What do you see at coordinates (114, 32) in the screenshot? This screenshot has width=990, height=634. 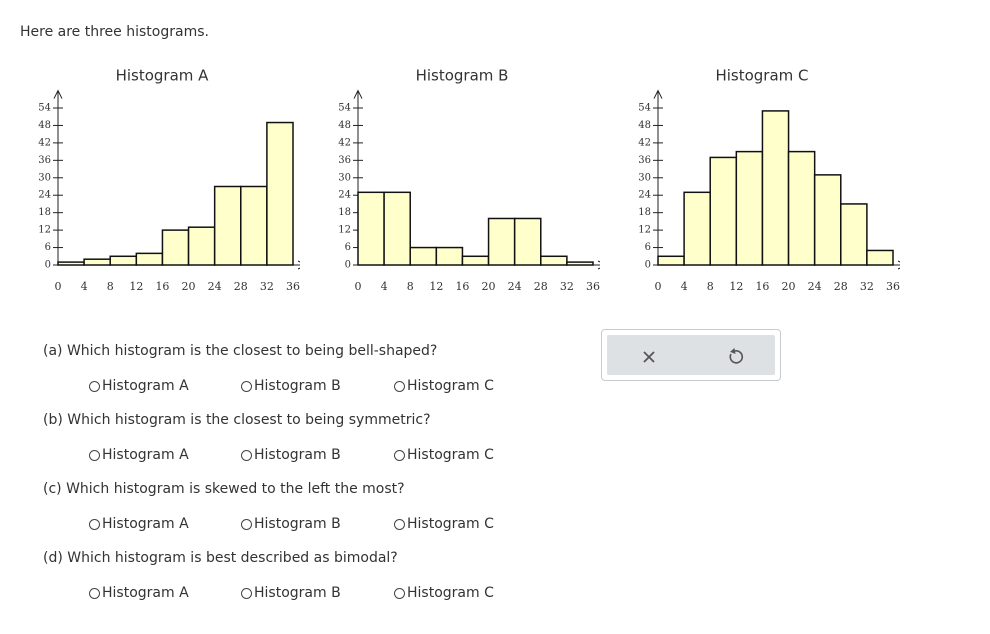 I see `intro-text: Here are three histograms.` at bounding box center [114, 32].